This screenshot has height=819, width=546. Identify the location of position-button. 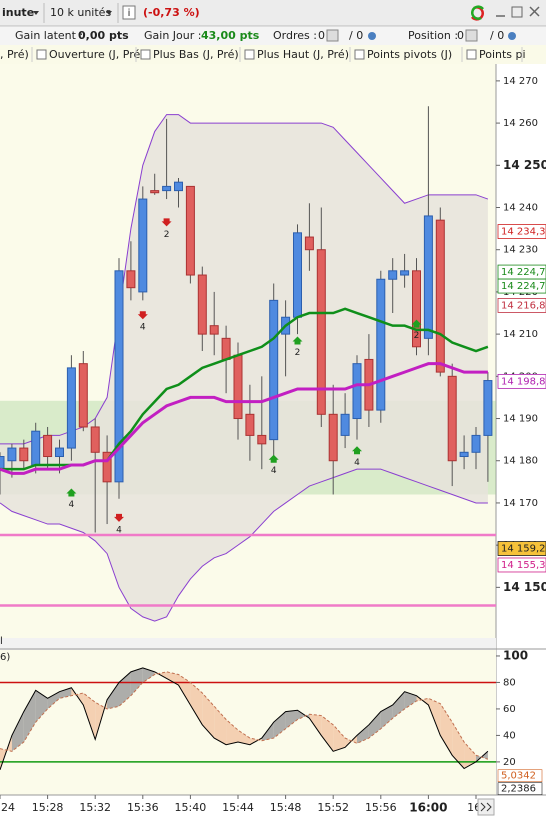
(471, 35).